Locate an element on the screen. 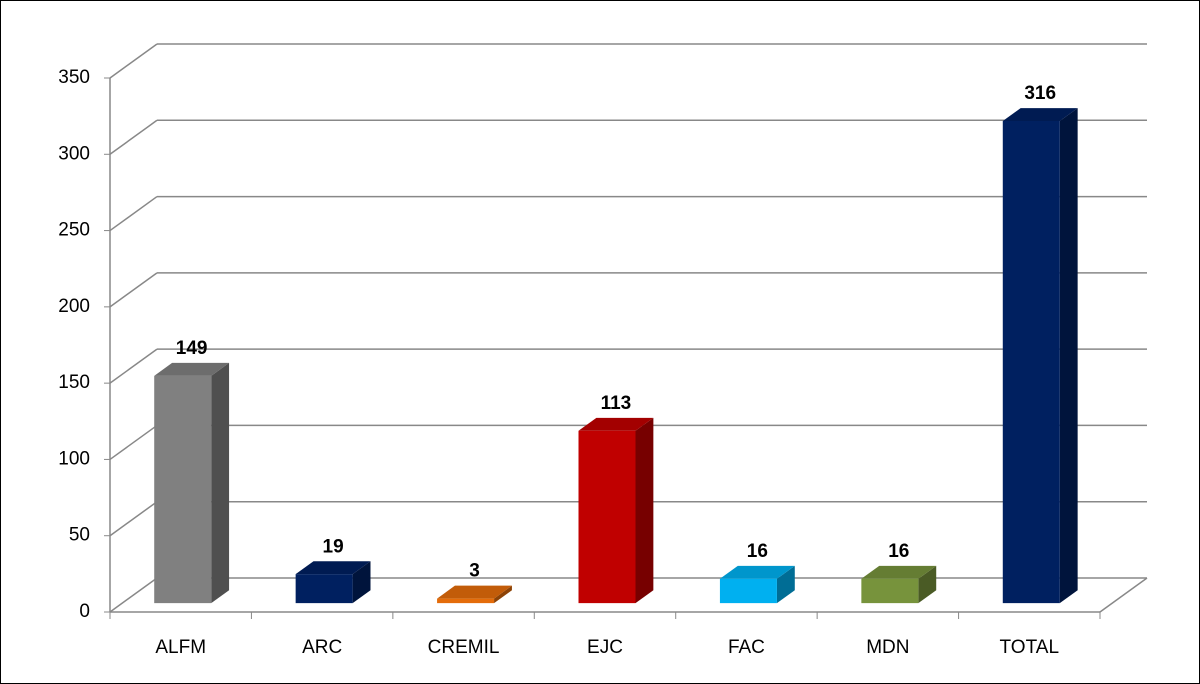 The image size is (1200, 684). y-tick-label: 250 is located at coordinates (74, 230).